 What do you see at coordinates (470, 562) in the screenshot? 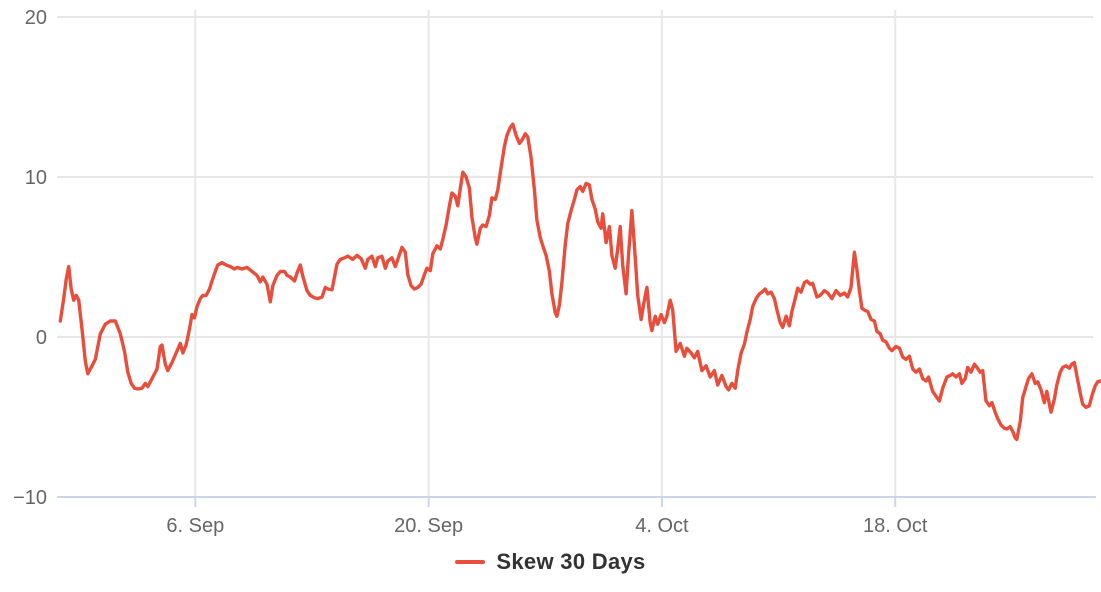
I see `legend-line-marker` at bounding box center [470, 562].